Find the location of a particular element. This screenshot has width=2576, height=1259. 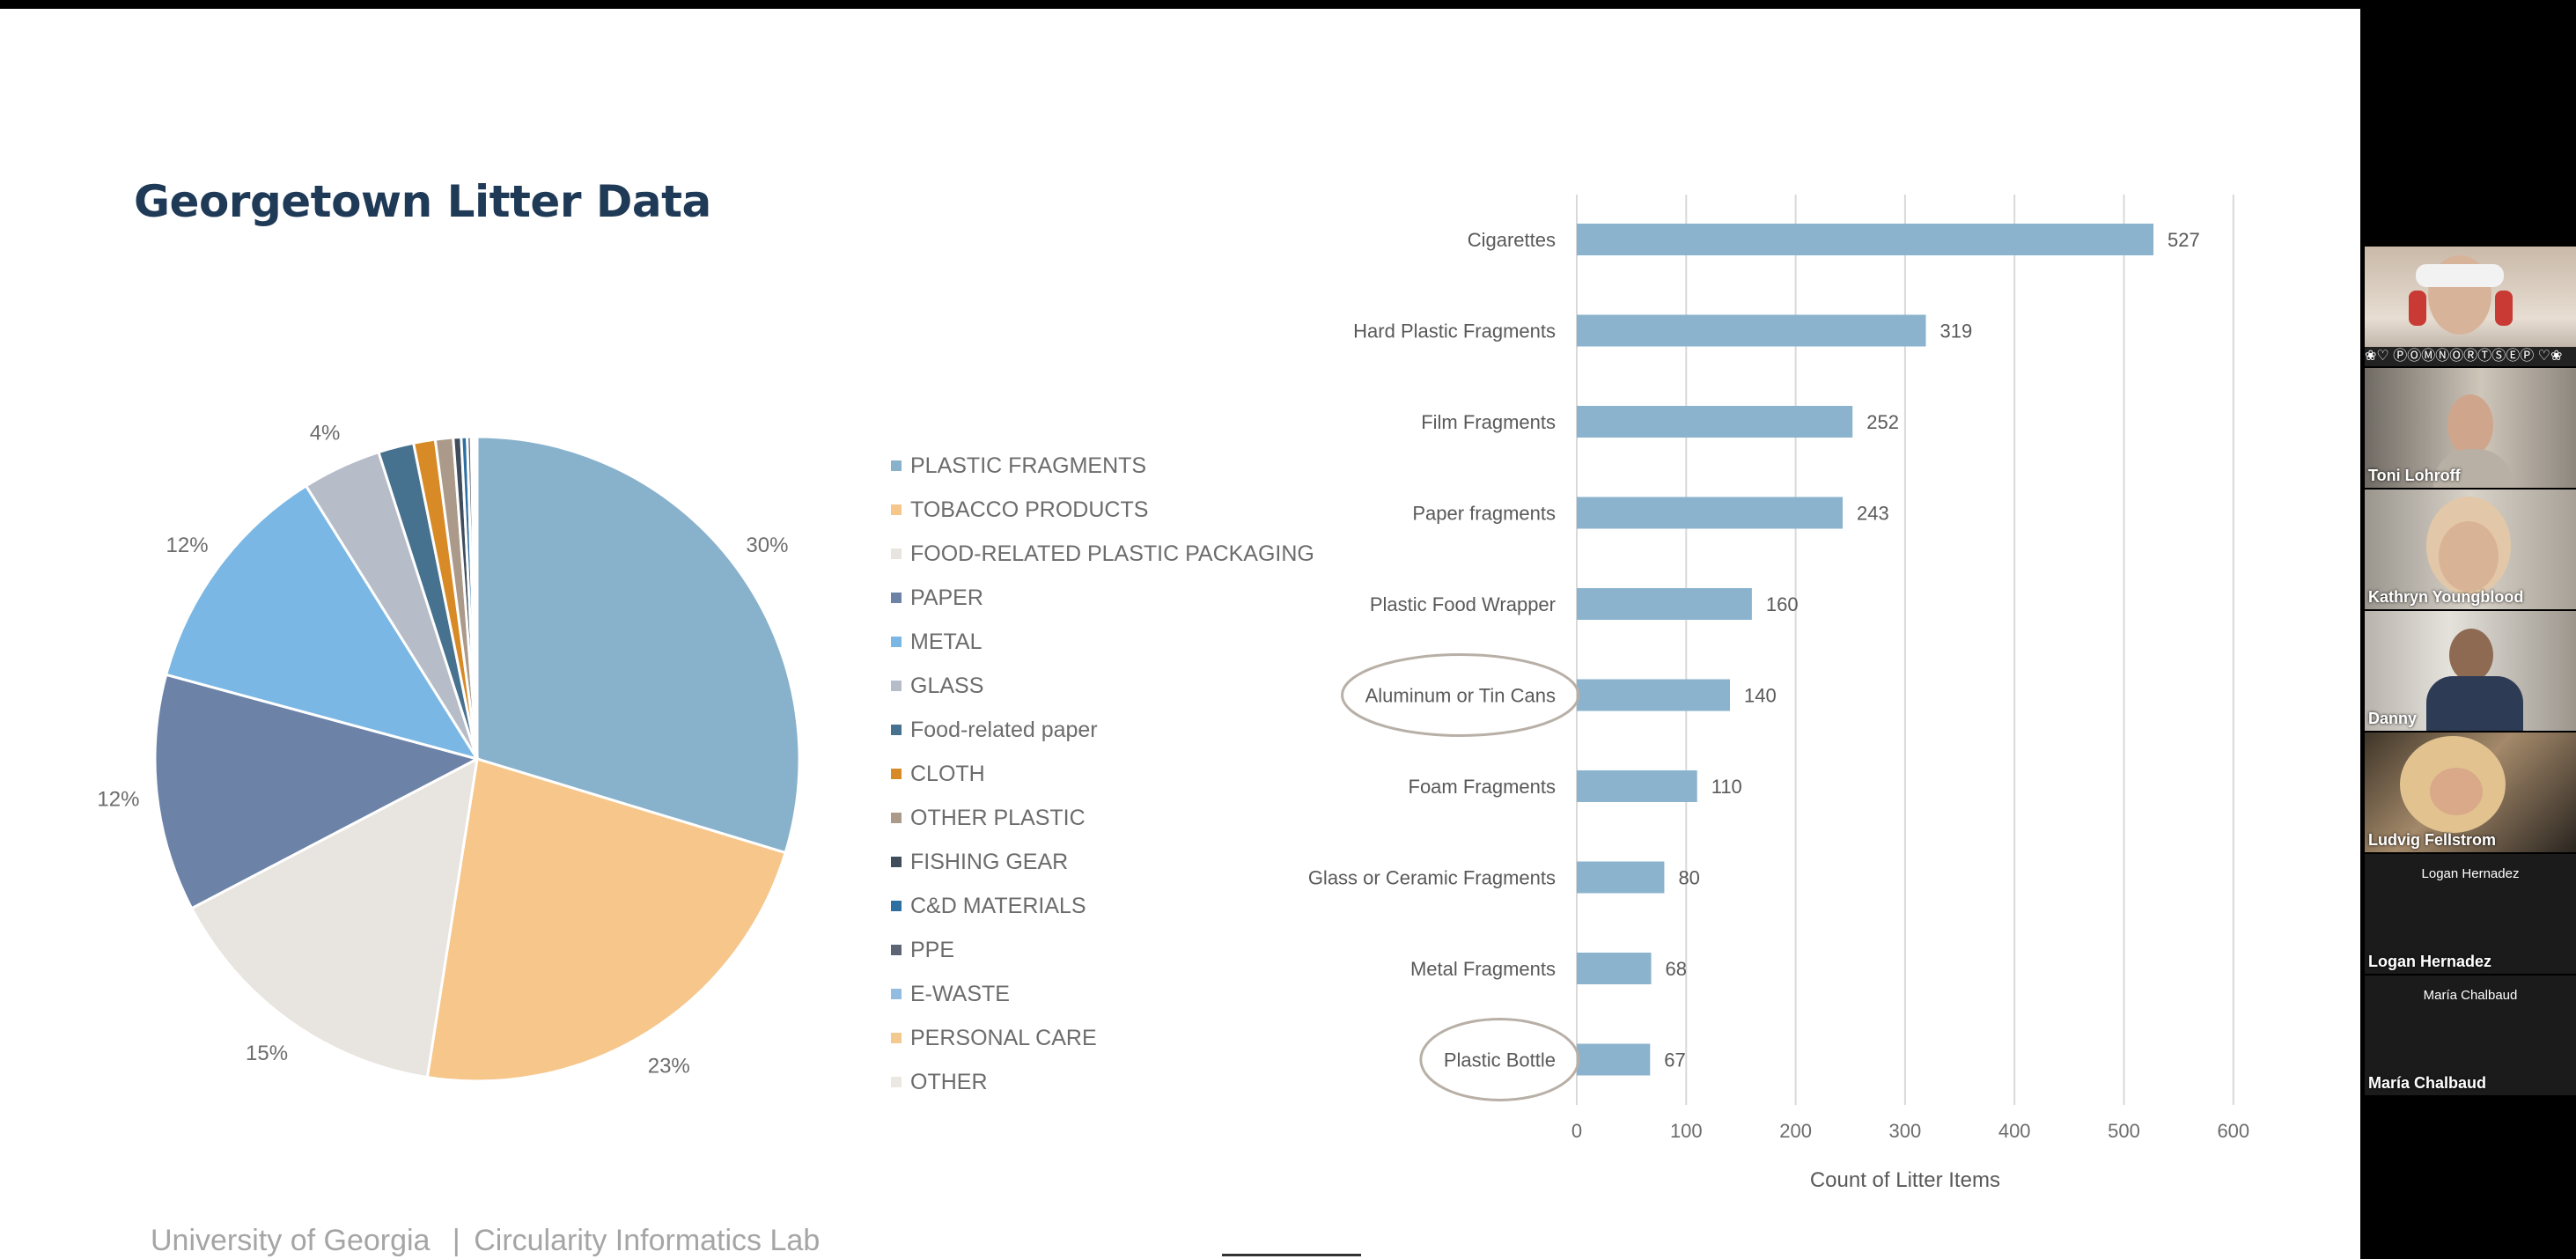

participant-tile-3: Kathryn Youngblood is located at coordinates (2471, 549).